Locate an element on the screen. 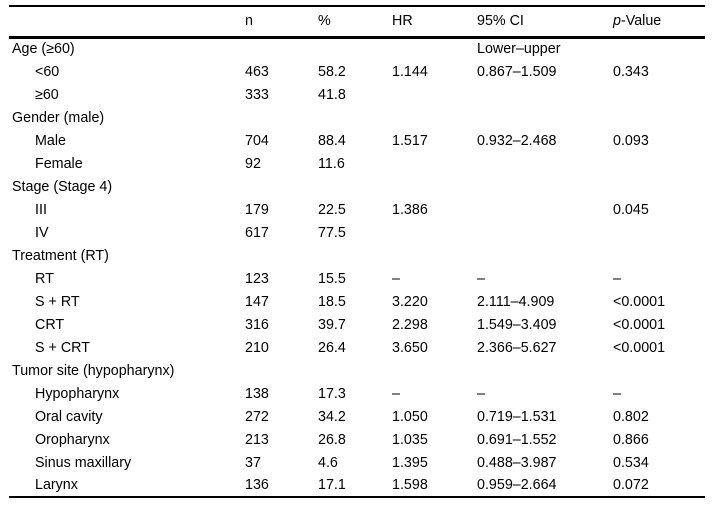 The width and height of the screenshot is (717, 522). table-row: Male 704 88.4 1.517 0.932–2.468 0.093 is located at coordinates (357, 140).